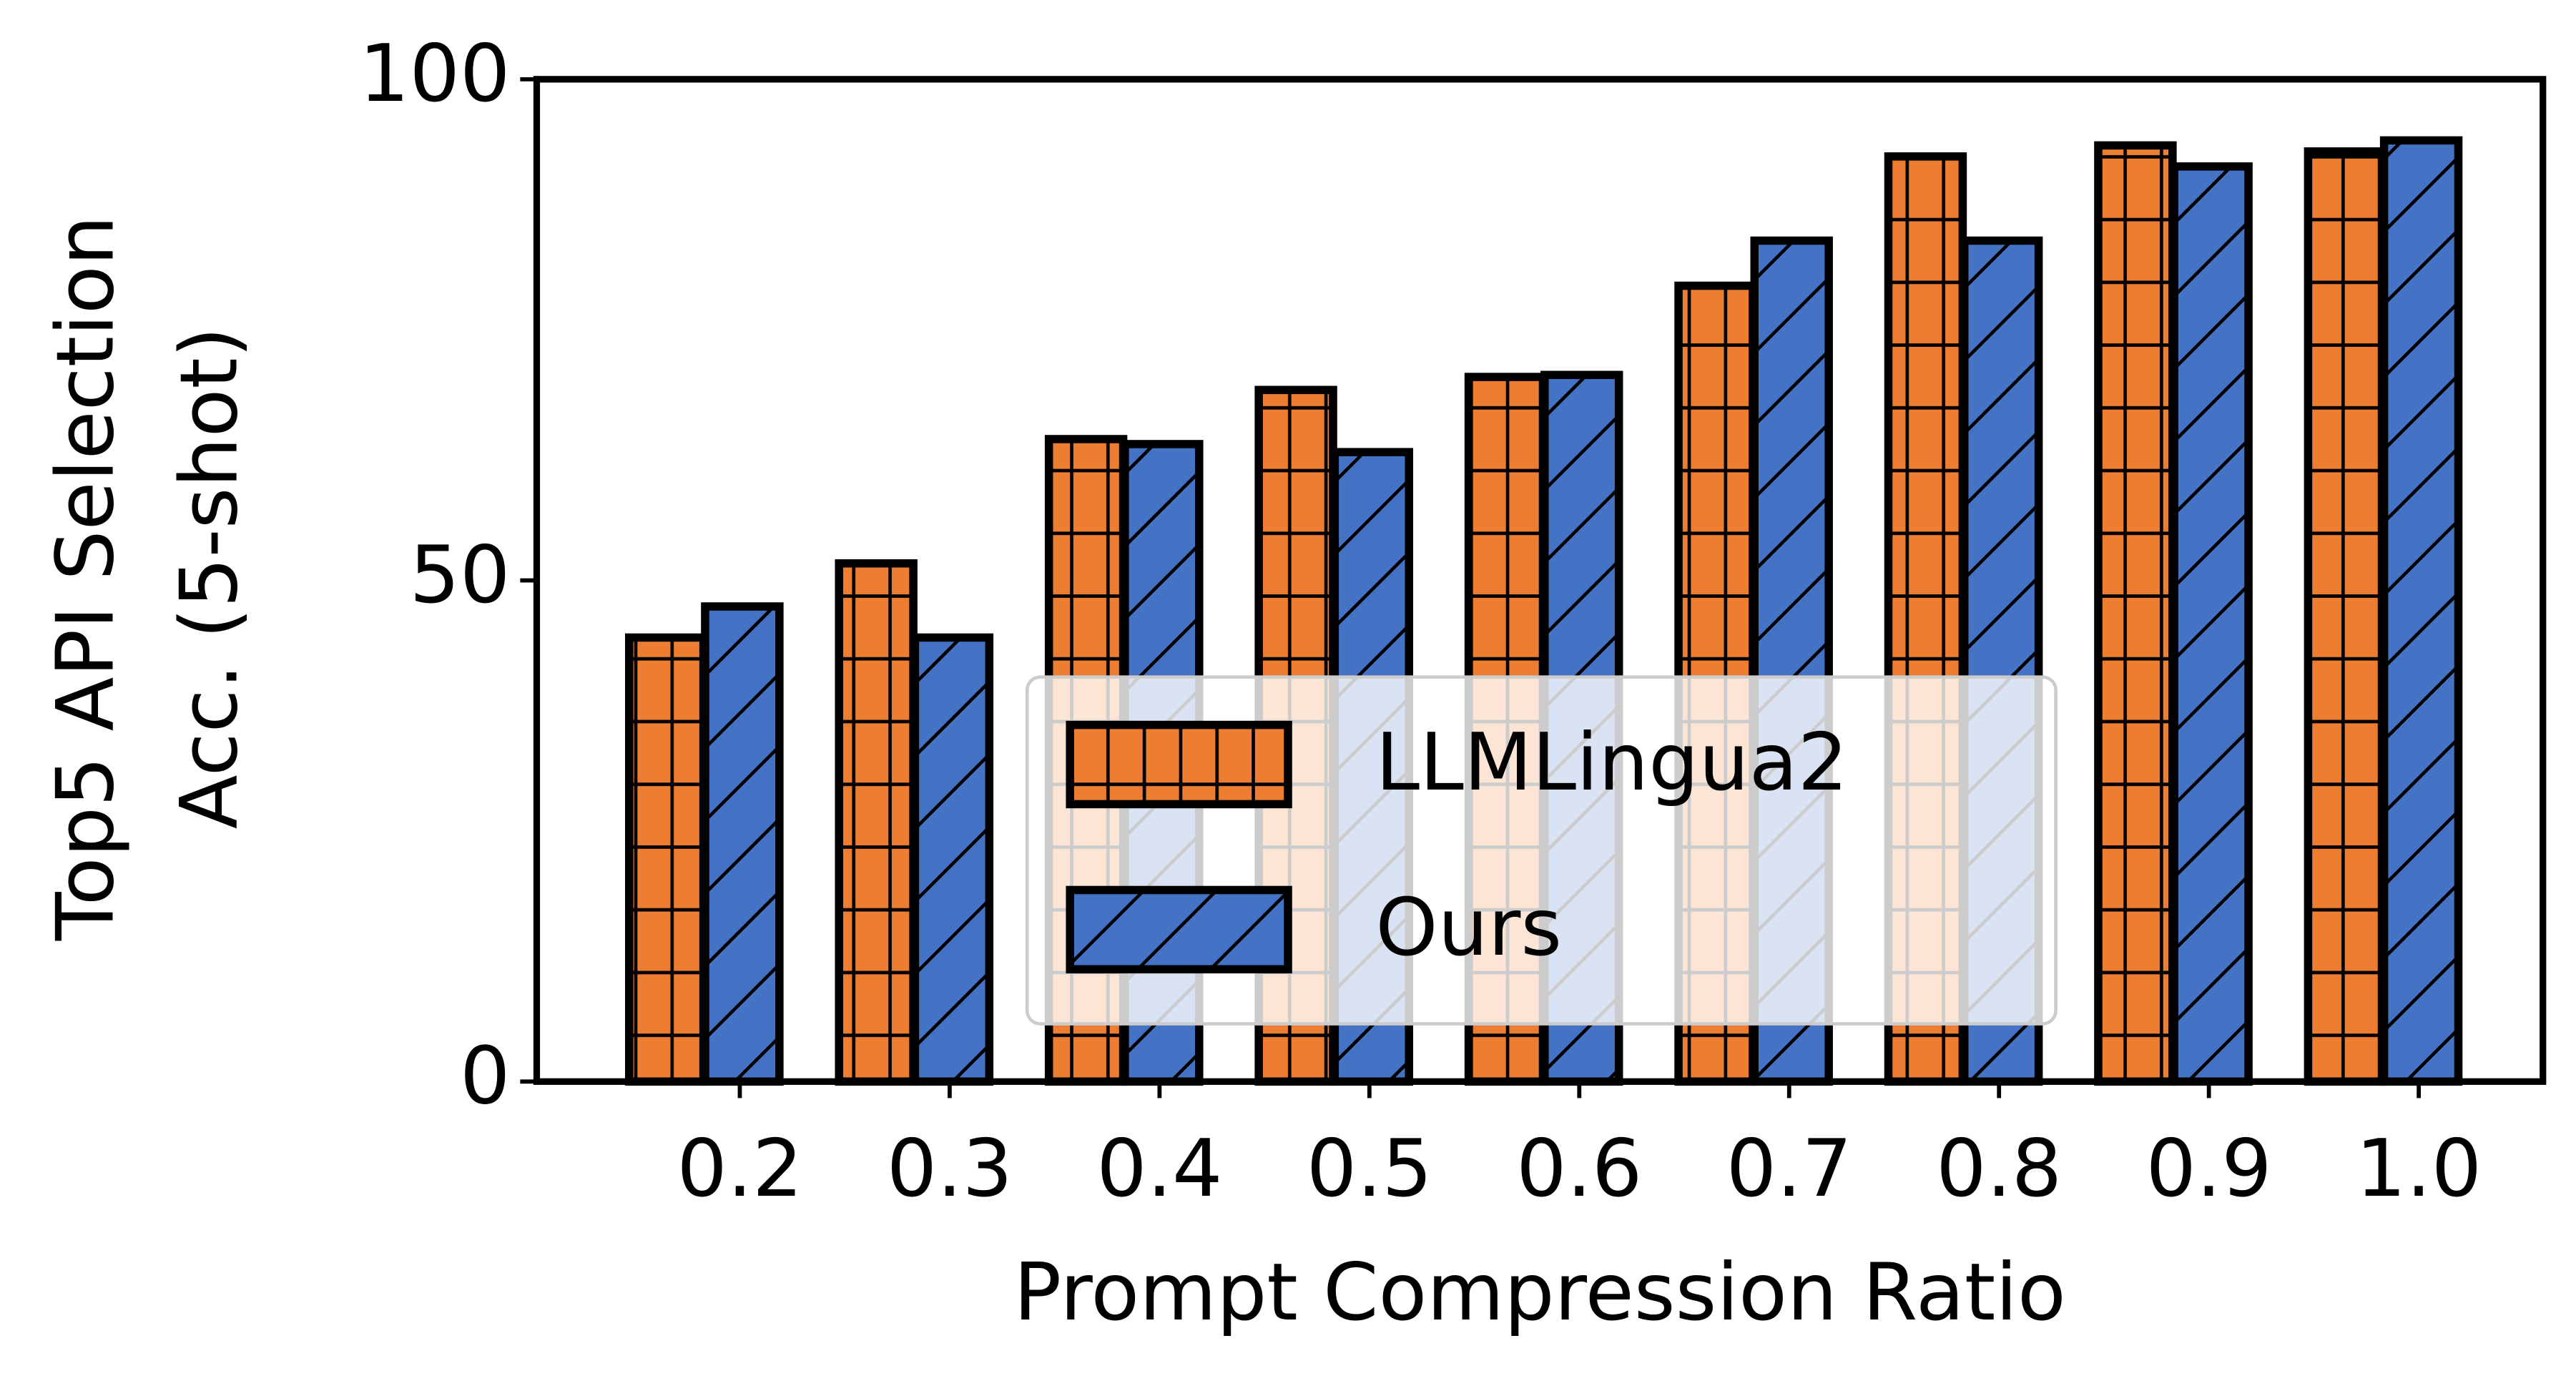 The width and height of the screenshot is (2576, 1391). I want to click on x-tick-label: 0.7, so click(1789, 1169).